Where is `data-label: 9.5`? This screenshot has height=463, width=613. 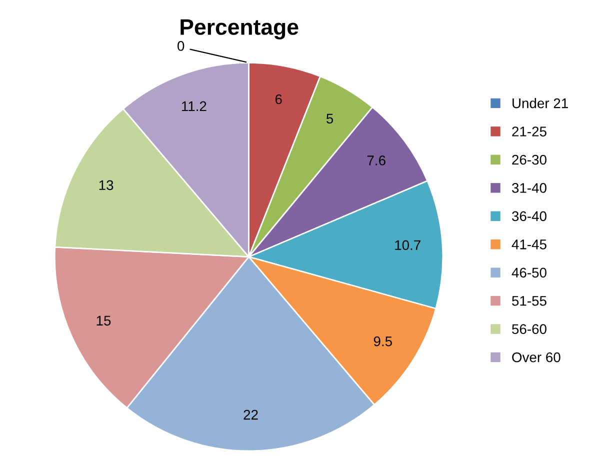
data-label: 9.5 is located at coordinates (383, 341).